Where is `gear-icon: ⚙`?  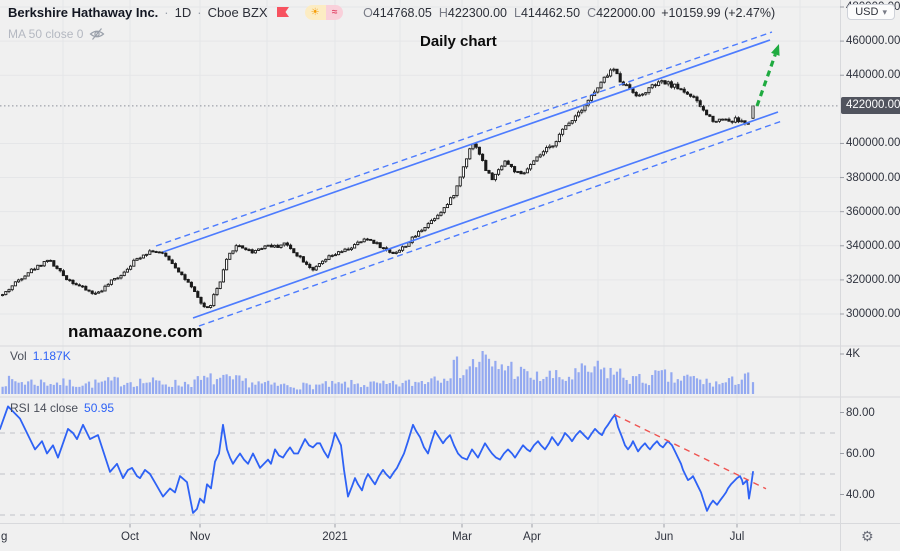 gear-icon: ⚙ is located at coordinates (867, 537).